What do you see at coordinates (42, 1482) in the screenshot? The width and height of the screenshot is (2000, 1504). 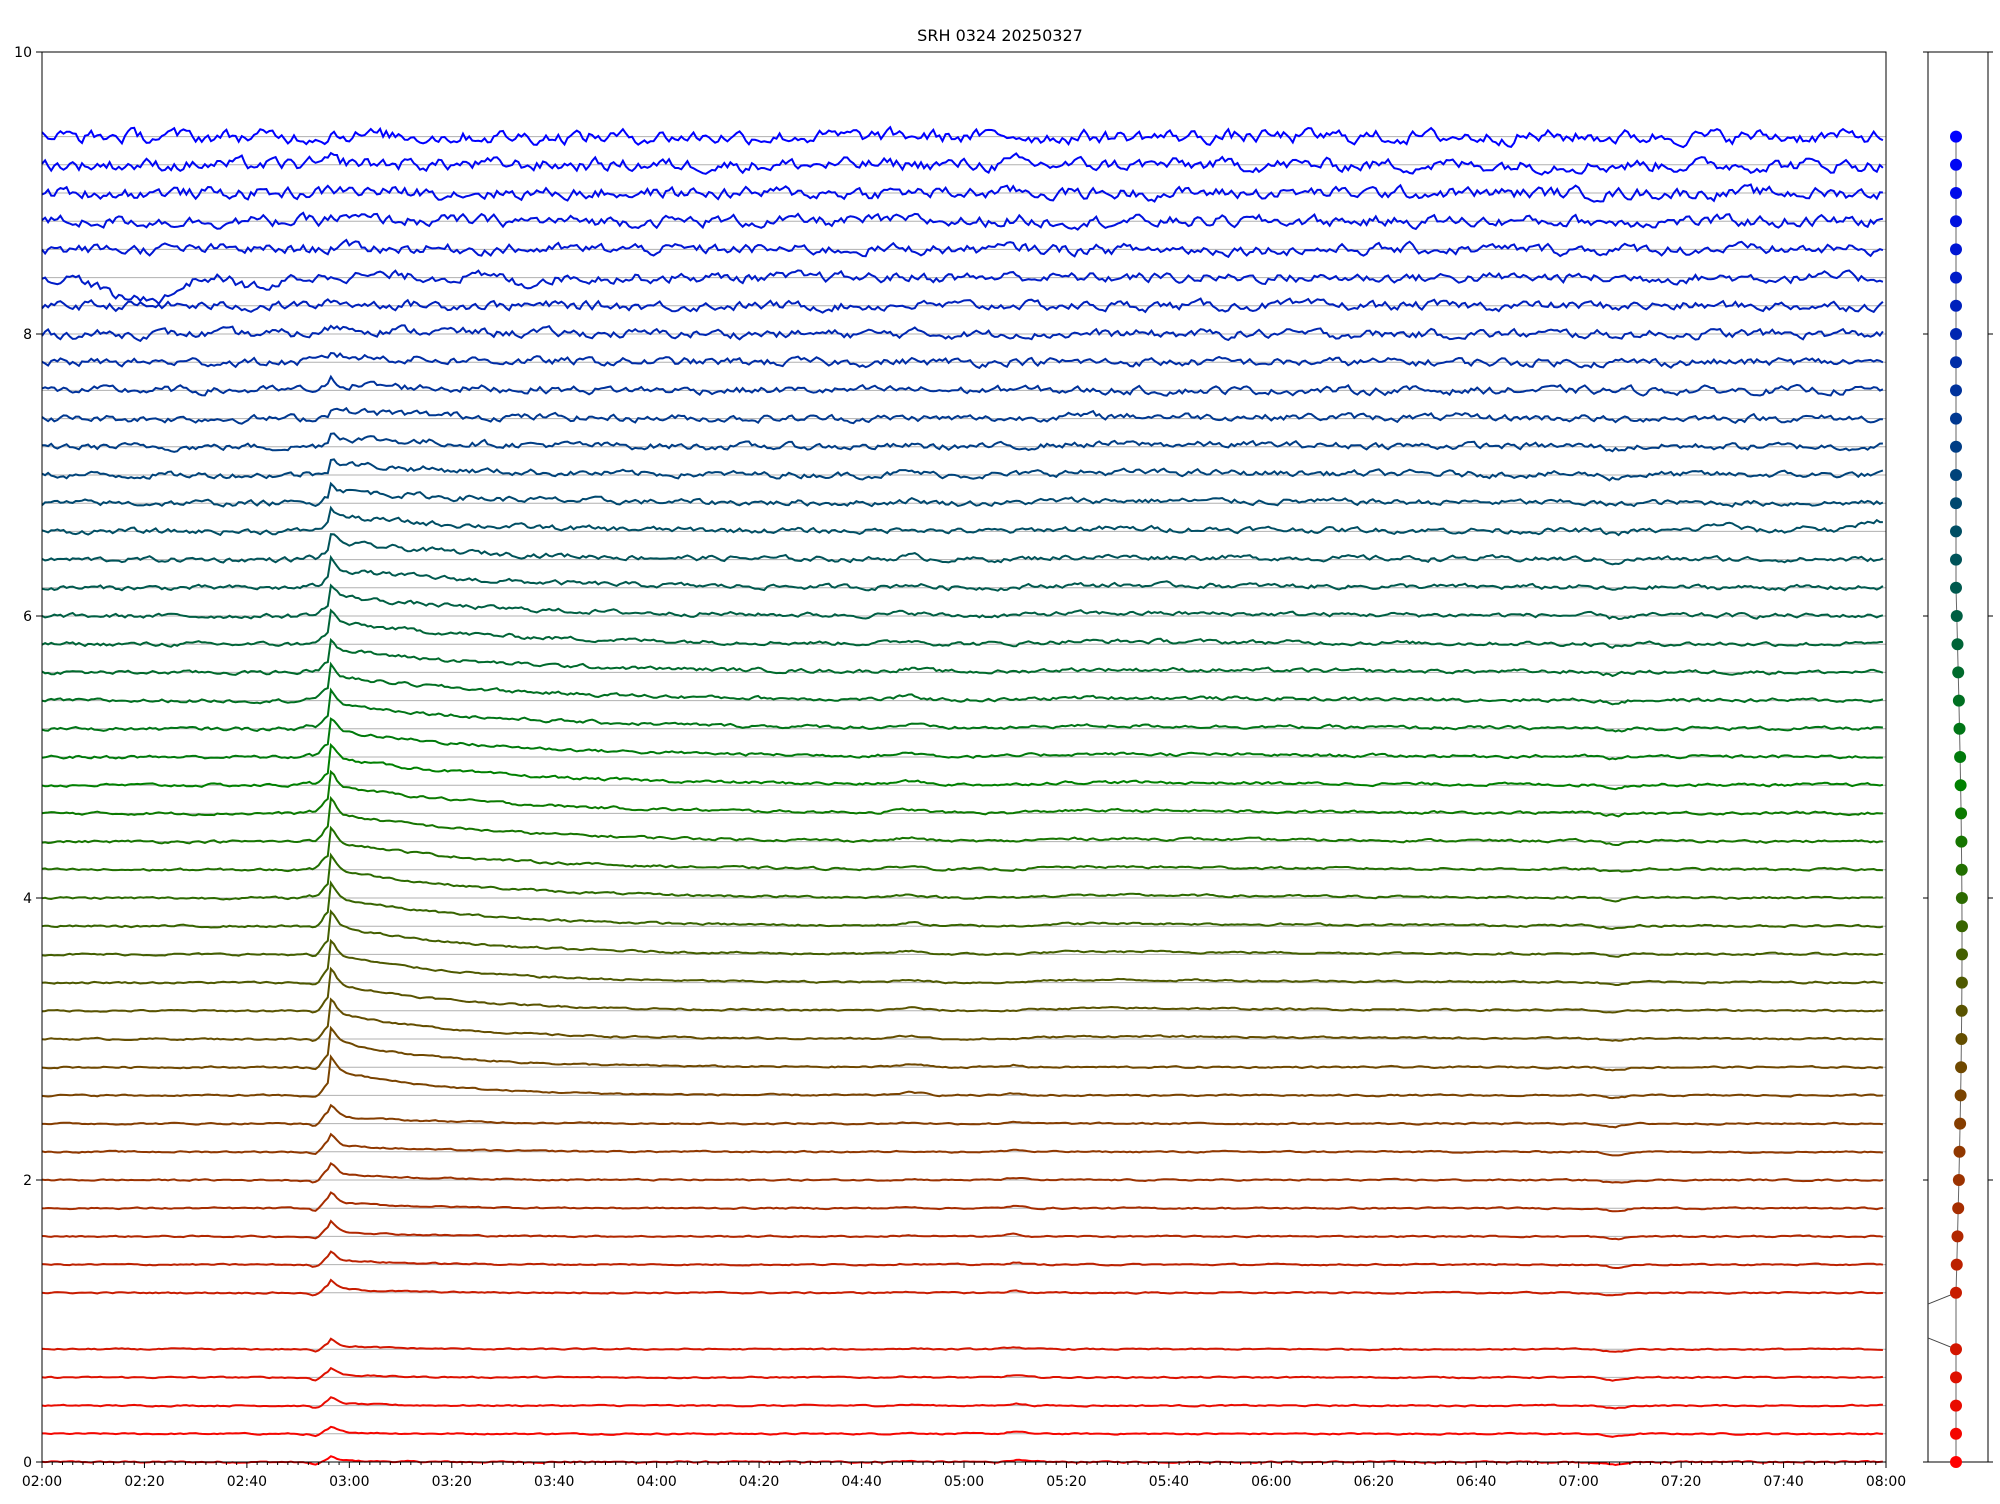 I see `x-tick-label: 02:00` at bounding box center [42, 1482].